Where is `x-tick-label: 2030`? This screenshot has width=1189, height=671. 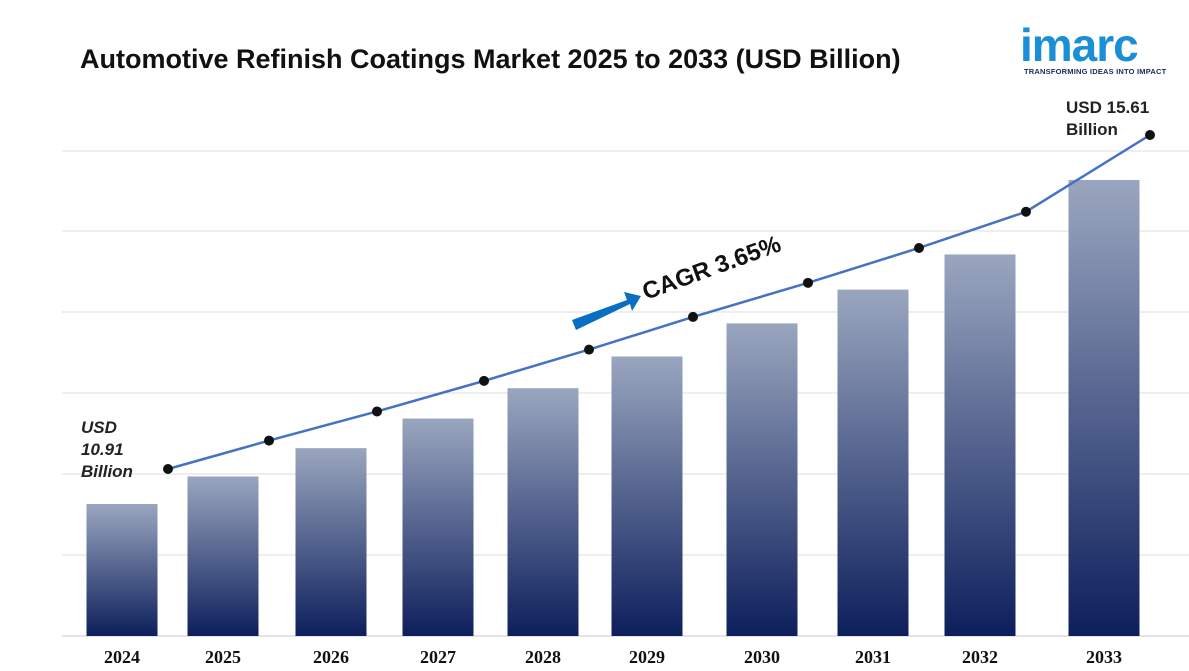 x-tick-label: 2030 is located at coordinates (762, 657).